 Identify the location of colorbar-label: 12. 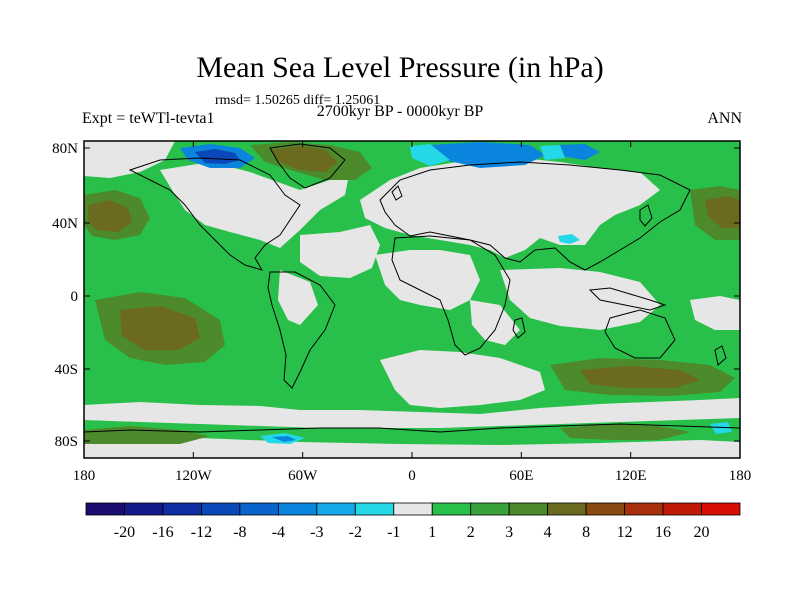
(625, 532).